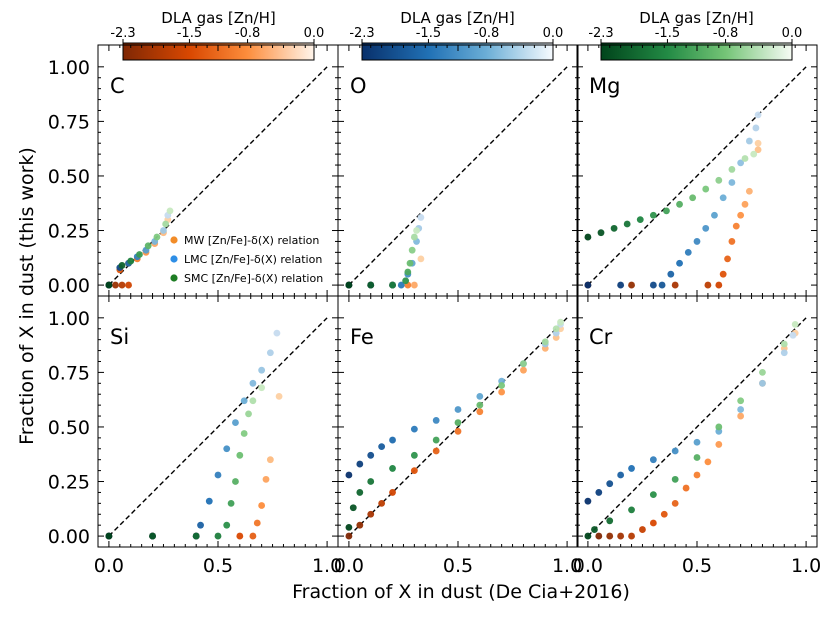 Image resolution: width=830 pixels, height=623 pixels. Describe the element at coordinates (458, 170) in the screenshot. I see `panel-frame` at that location.